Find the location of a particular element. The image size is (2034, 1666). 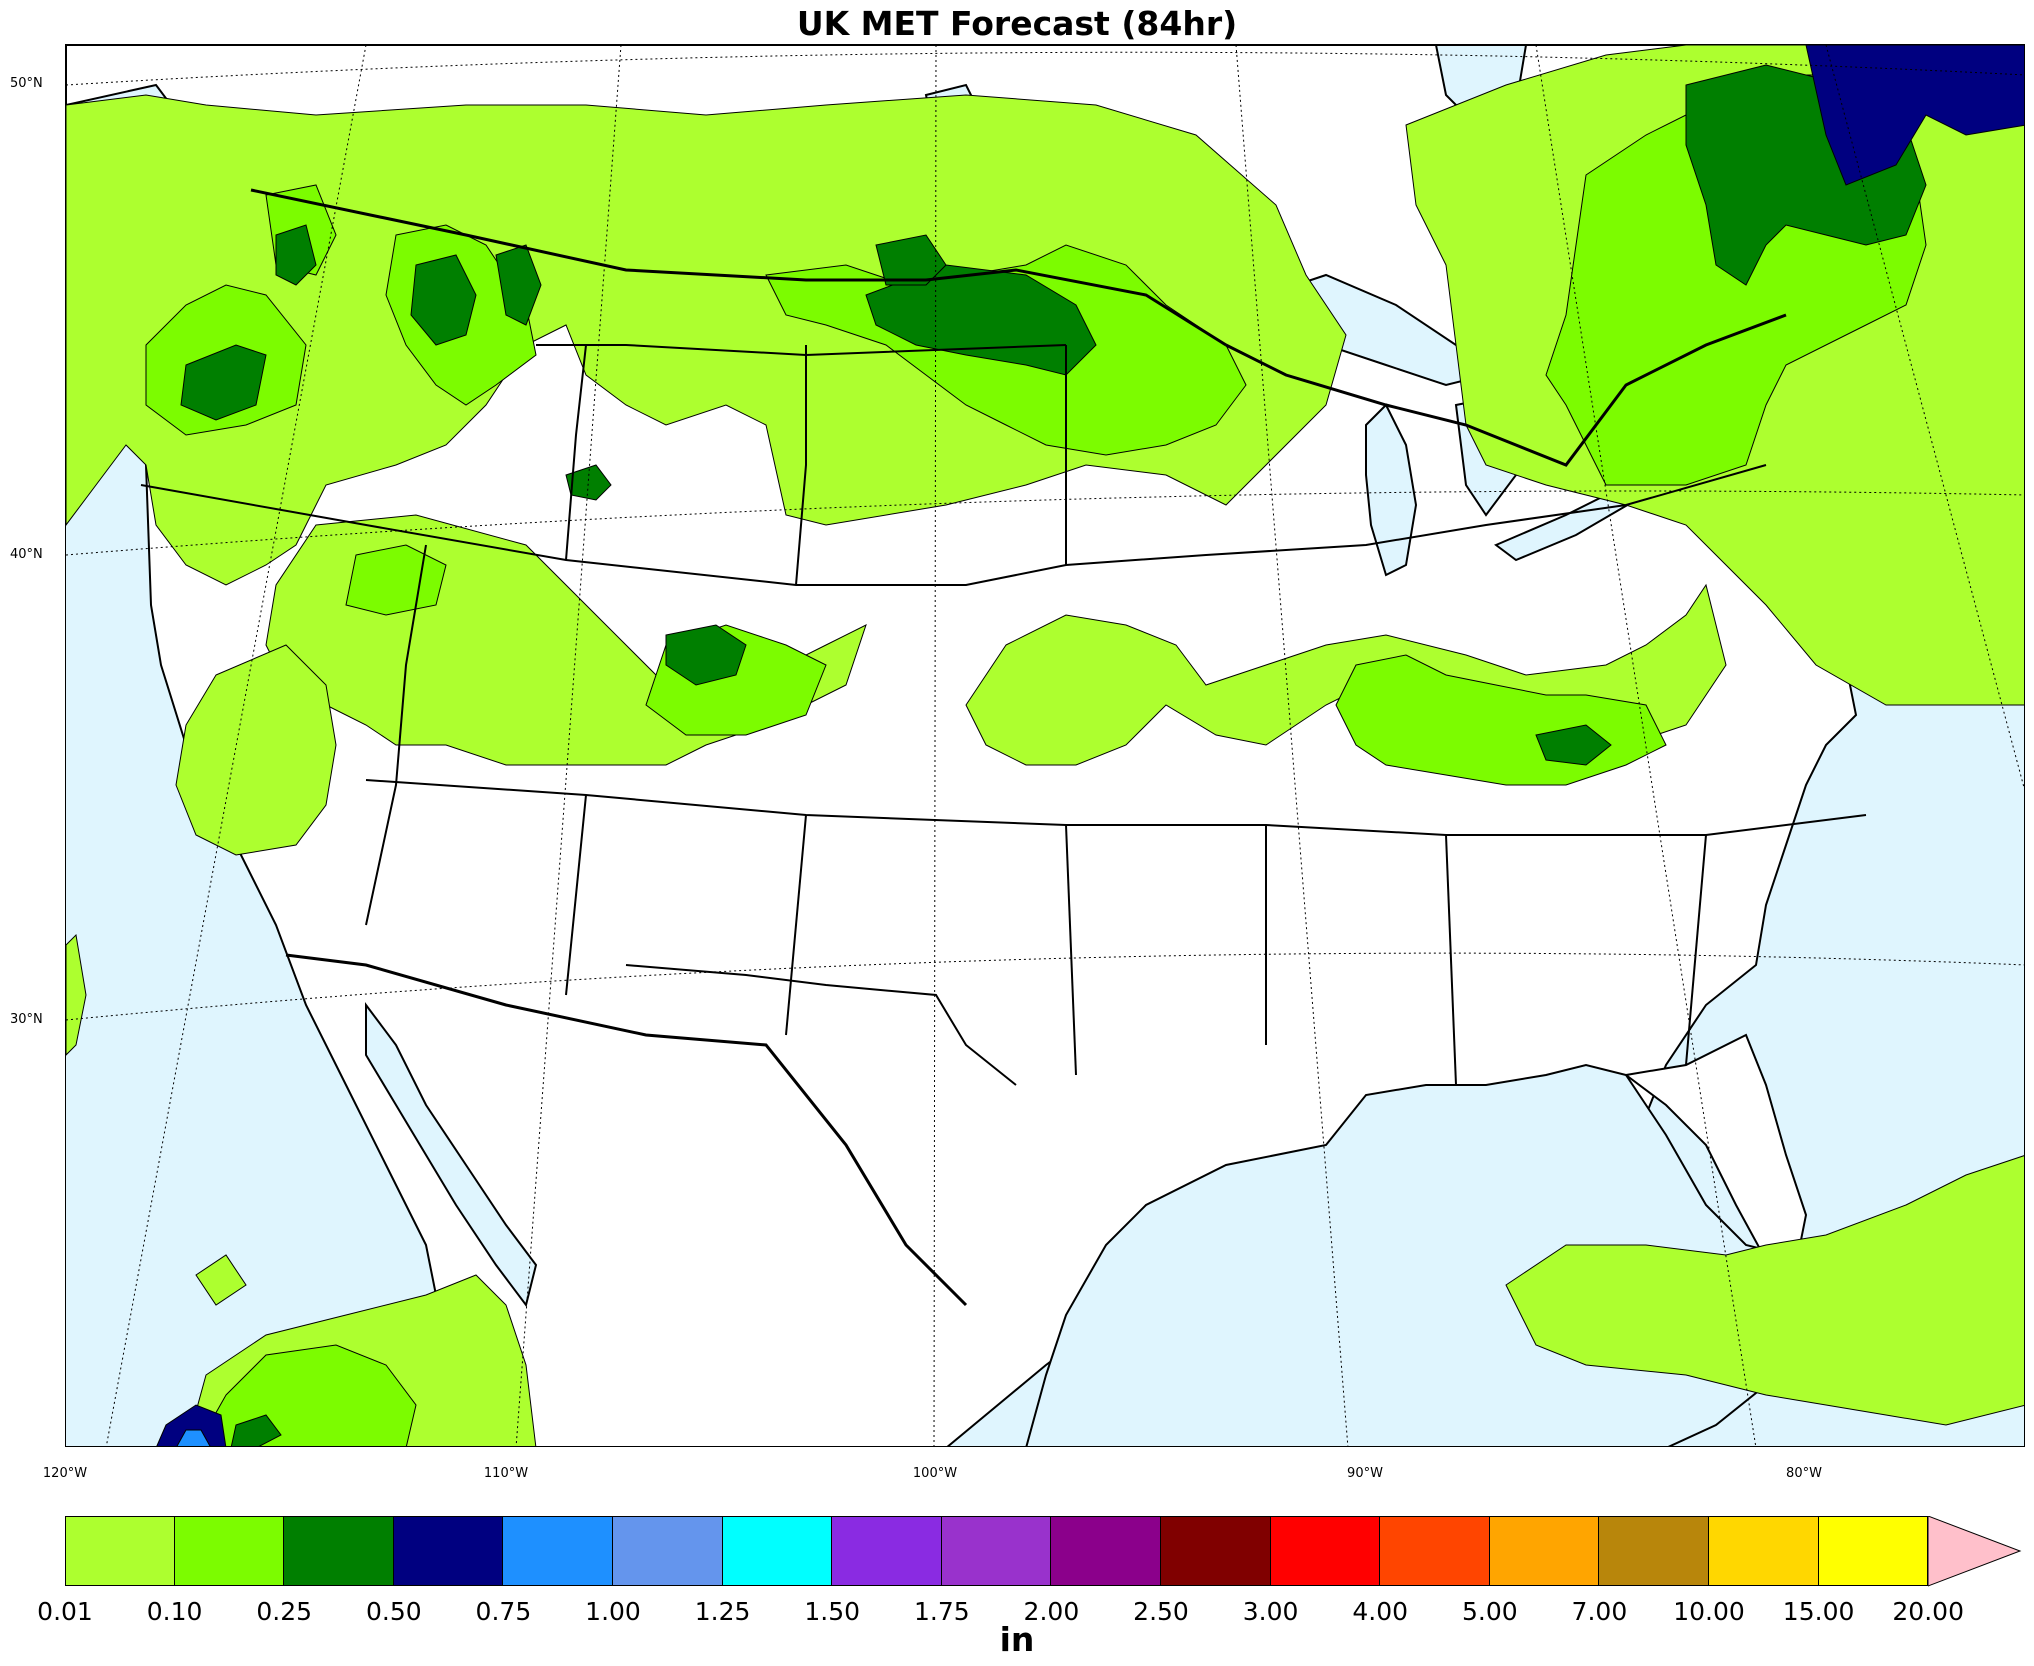

colorbar-tick-label: 5.00 is located at coordinates (1489, 1611).